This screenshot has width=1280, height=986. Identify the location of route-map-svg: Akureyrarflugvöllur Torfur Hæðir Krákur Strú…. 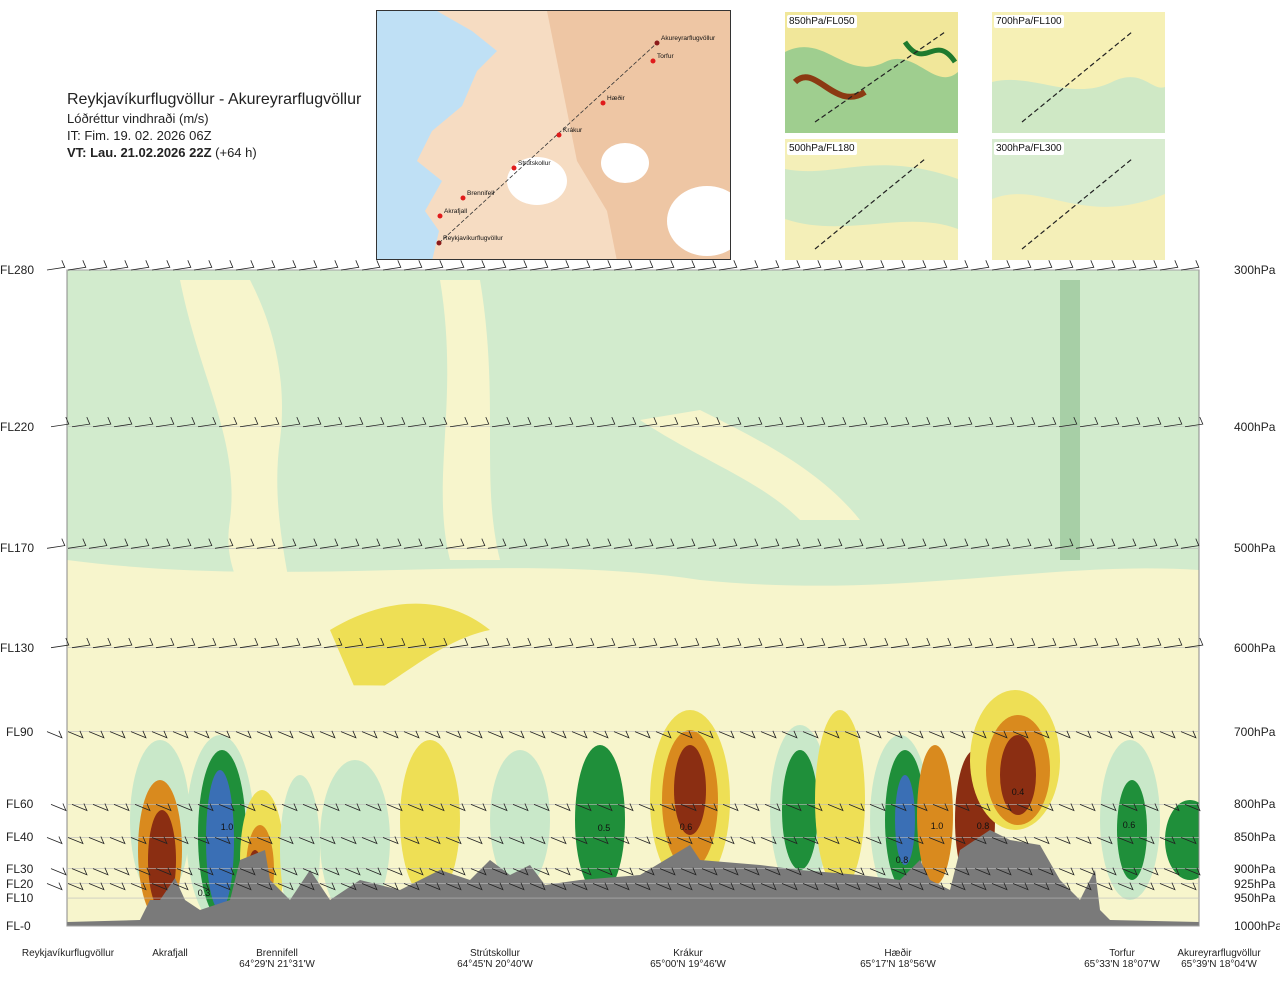
(573, 135).